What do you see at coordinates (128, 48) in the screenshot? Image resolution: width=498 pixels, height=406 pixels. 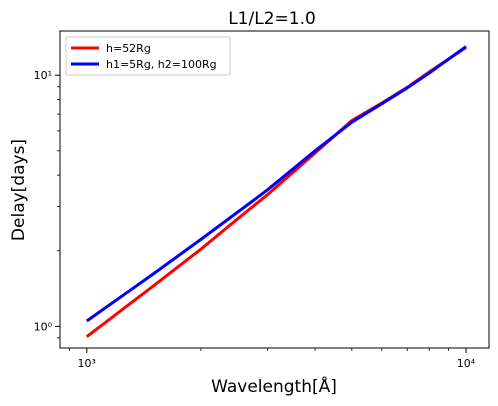 I see `legend-label-1: h=52Rg` at bounding box center [128, 48].